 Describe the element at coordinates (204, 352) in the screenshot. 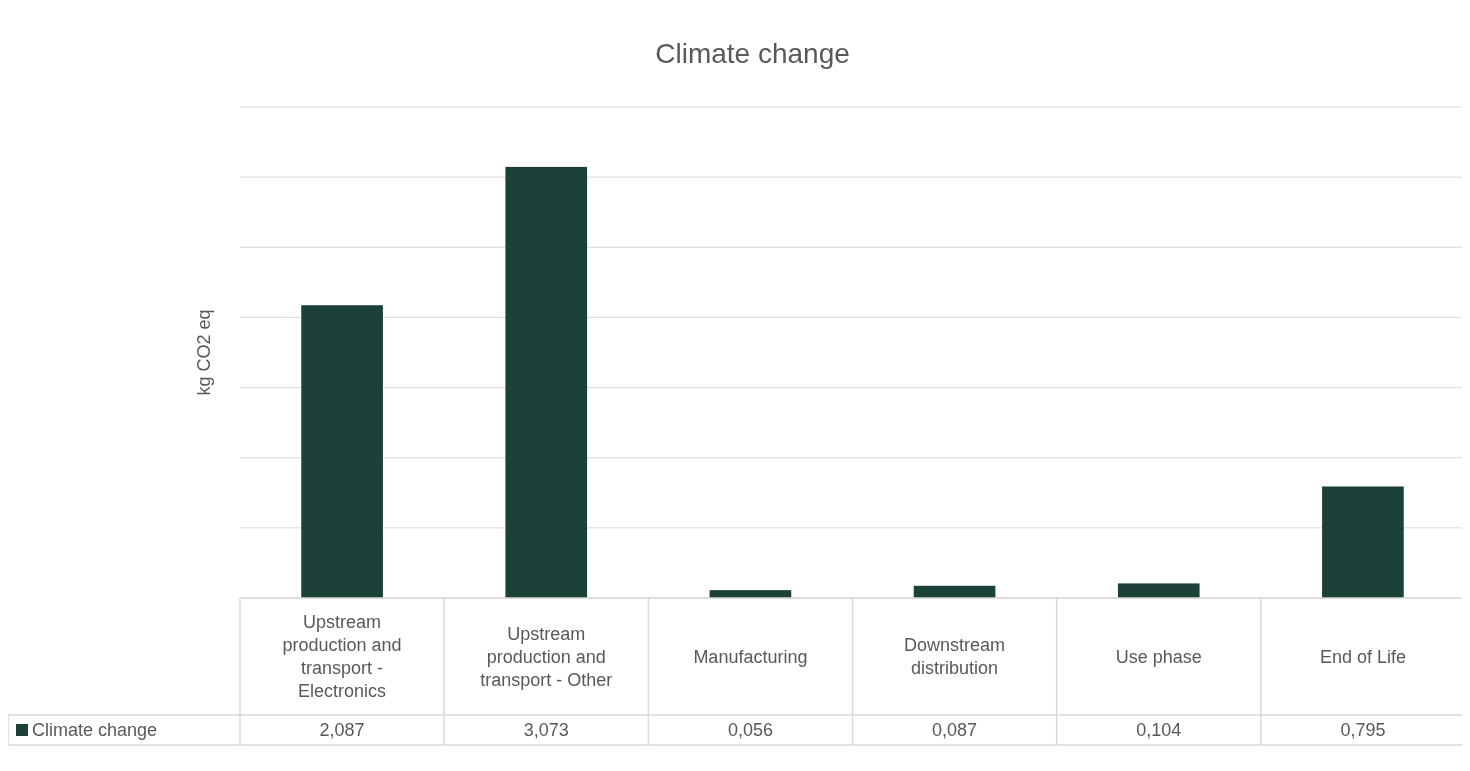

I see `y-axis-title: kg CO2 eq` at that location.